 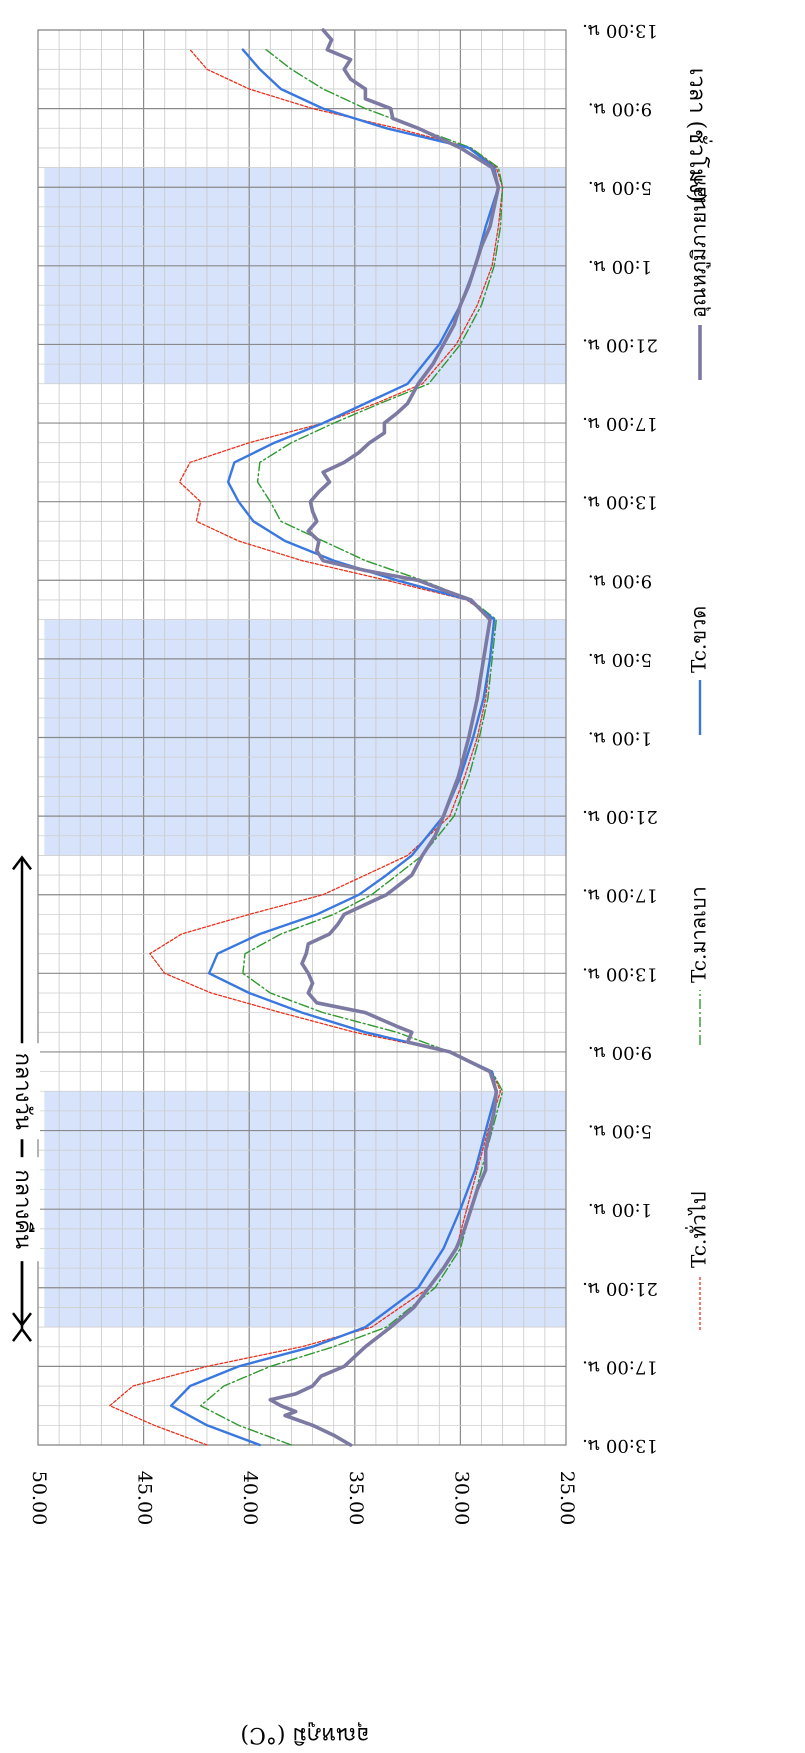 I want to click on y-tick-label: 25.00, so click(x=567, y=1498).